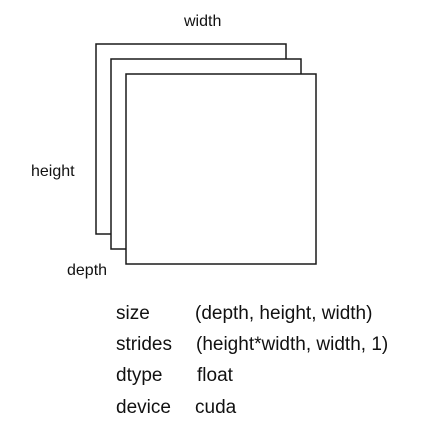 The image size is (447, 434). What do you see at coordinates (202, 21) in the screenshot?
I see `width-label: width` at bounding box center [202, 21].